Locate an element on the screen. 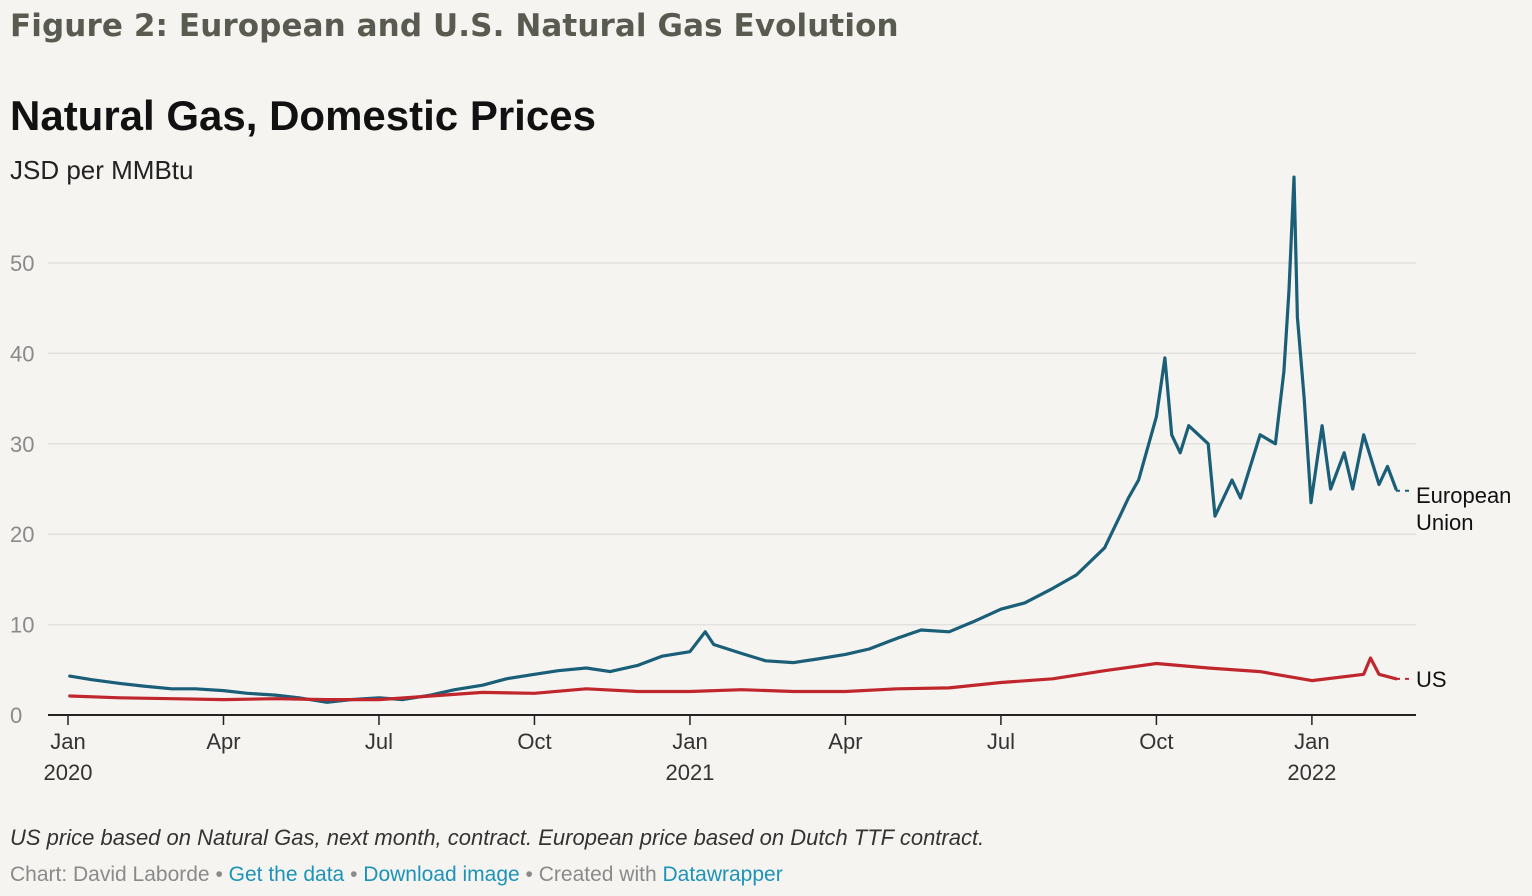 The image size is (1532, 896). x-tick-year-label: 2020 is located at coordinates (68, 772).